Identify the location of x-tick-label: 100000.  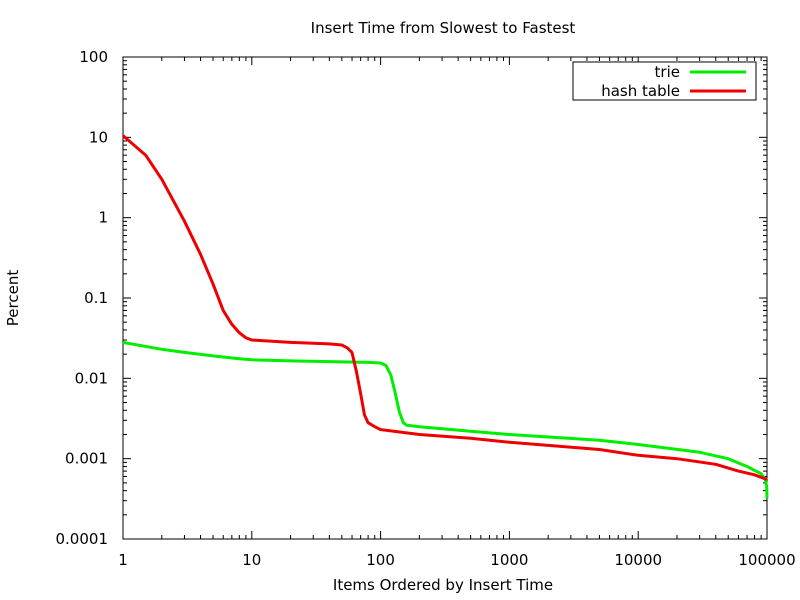
(766, 560).